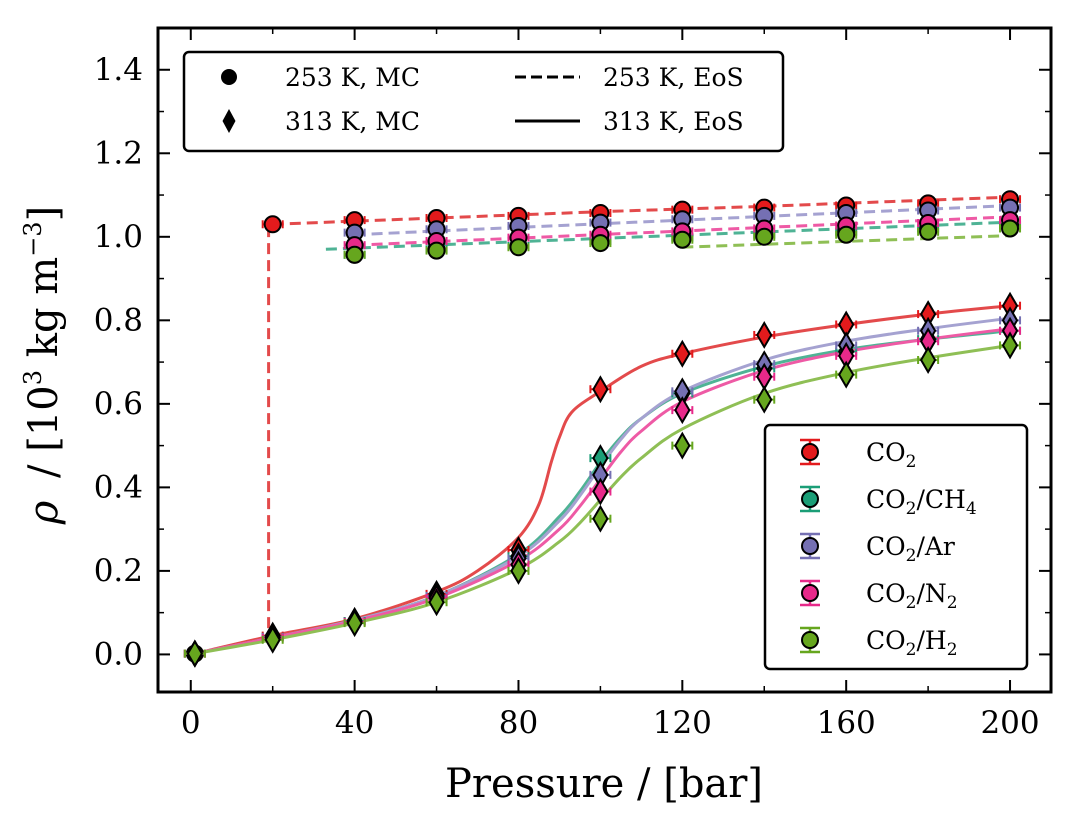 This screenshot has height=836, width=1081. I want to click on x-tick-label-5: 200, so click(1009, 723).